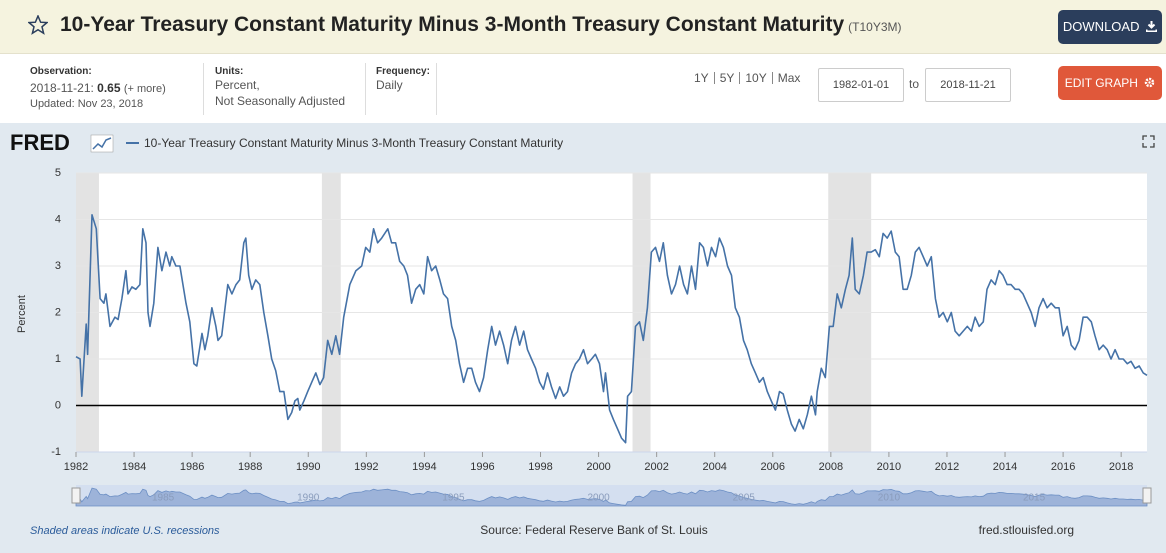 The height and width of the screenshot is (553, 1166). Describe the element at coordinates (701, 78) in the screenshot. I see `range-link: 1Y` at that location.